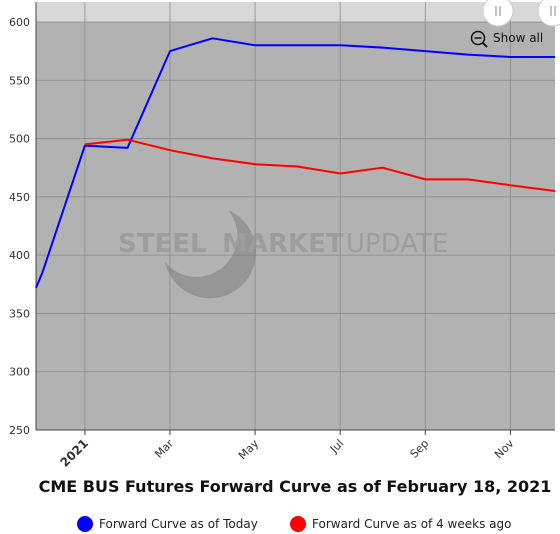 The height and width of the screenshot is (534, 560). Describe the element at coordinates (320, 165) in the screenshot. I see `series-line-4-weeks-ago` at that location.